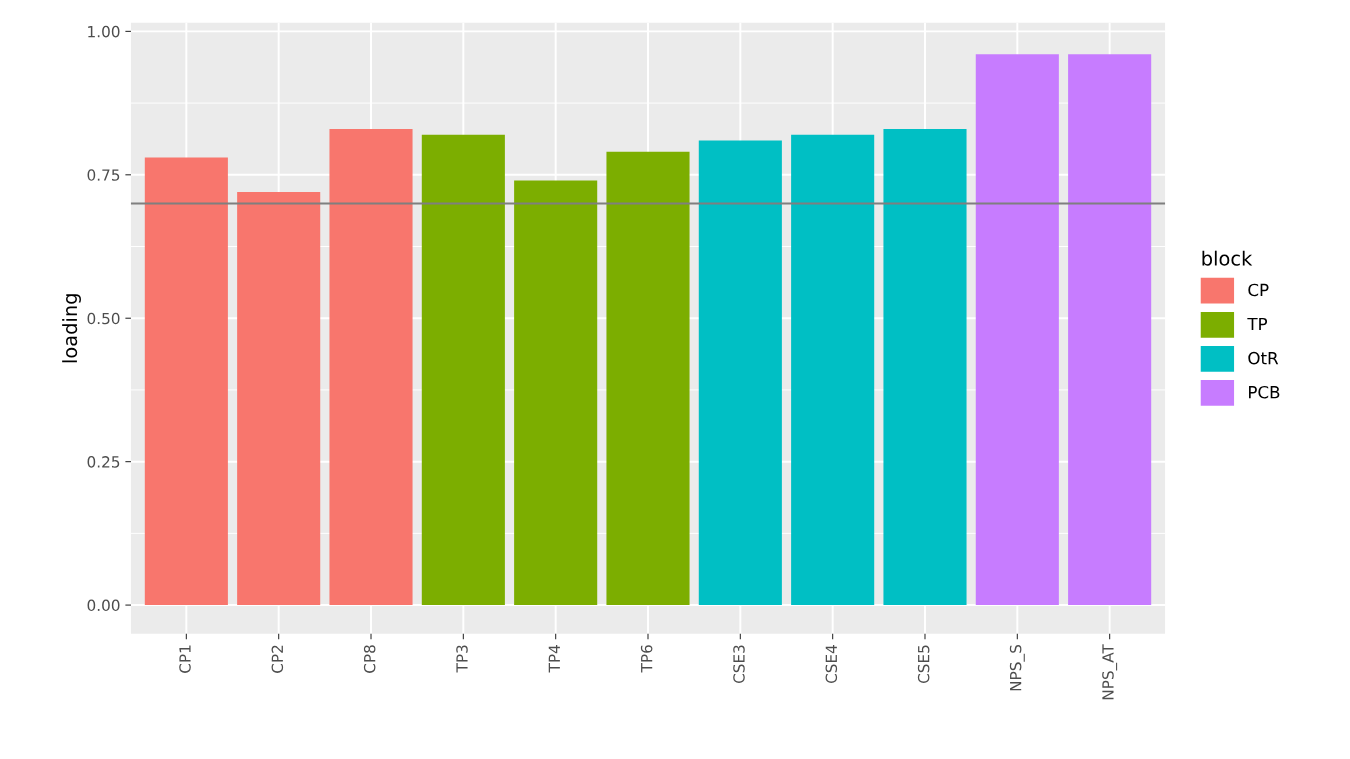 This screenshot has height=759, width=1350. What do you see at coordinates (554, 659) in the screenshot?
I see `x-tick-label: TP4` at bounding box center [554, 659].